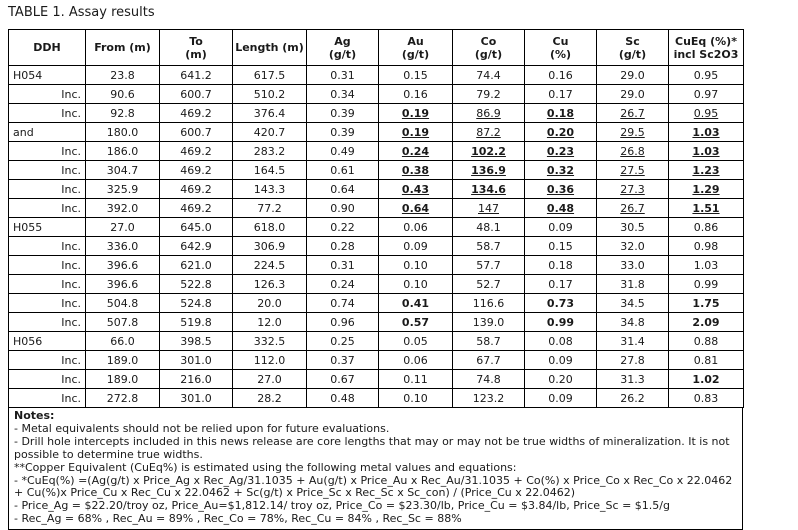  What do you see at coordinates (342, 170) in the screenshot?
I see `value-cell: 0.61` at bounding box center [342, 170].